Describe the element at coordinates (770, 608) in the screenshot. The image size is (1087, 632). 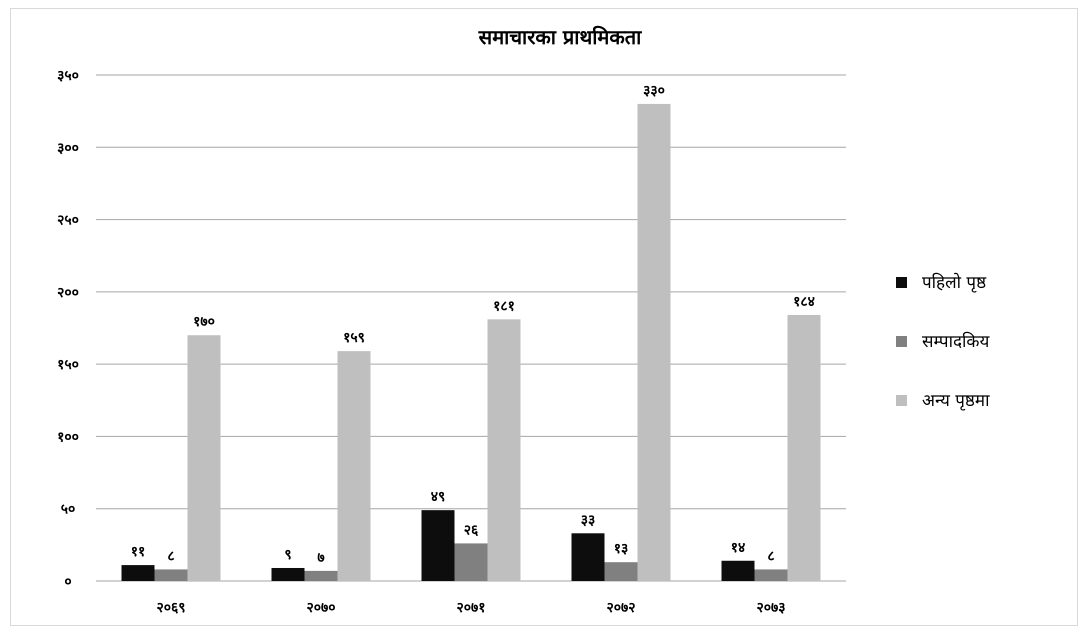
I see `x-tick-label: २०७३` at that location.